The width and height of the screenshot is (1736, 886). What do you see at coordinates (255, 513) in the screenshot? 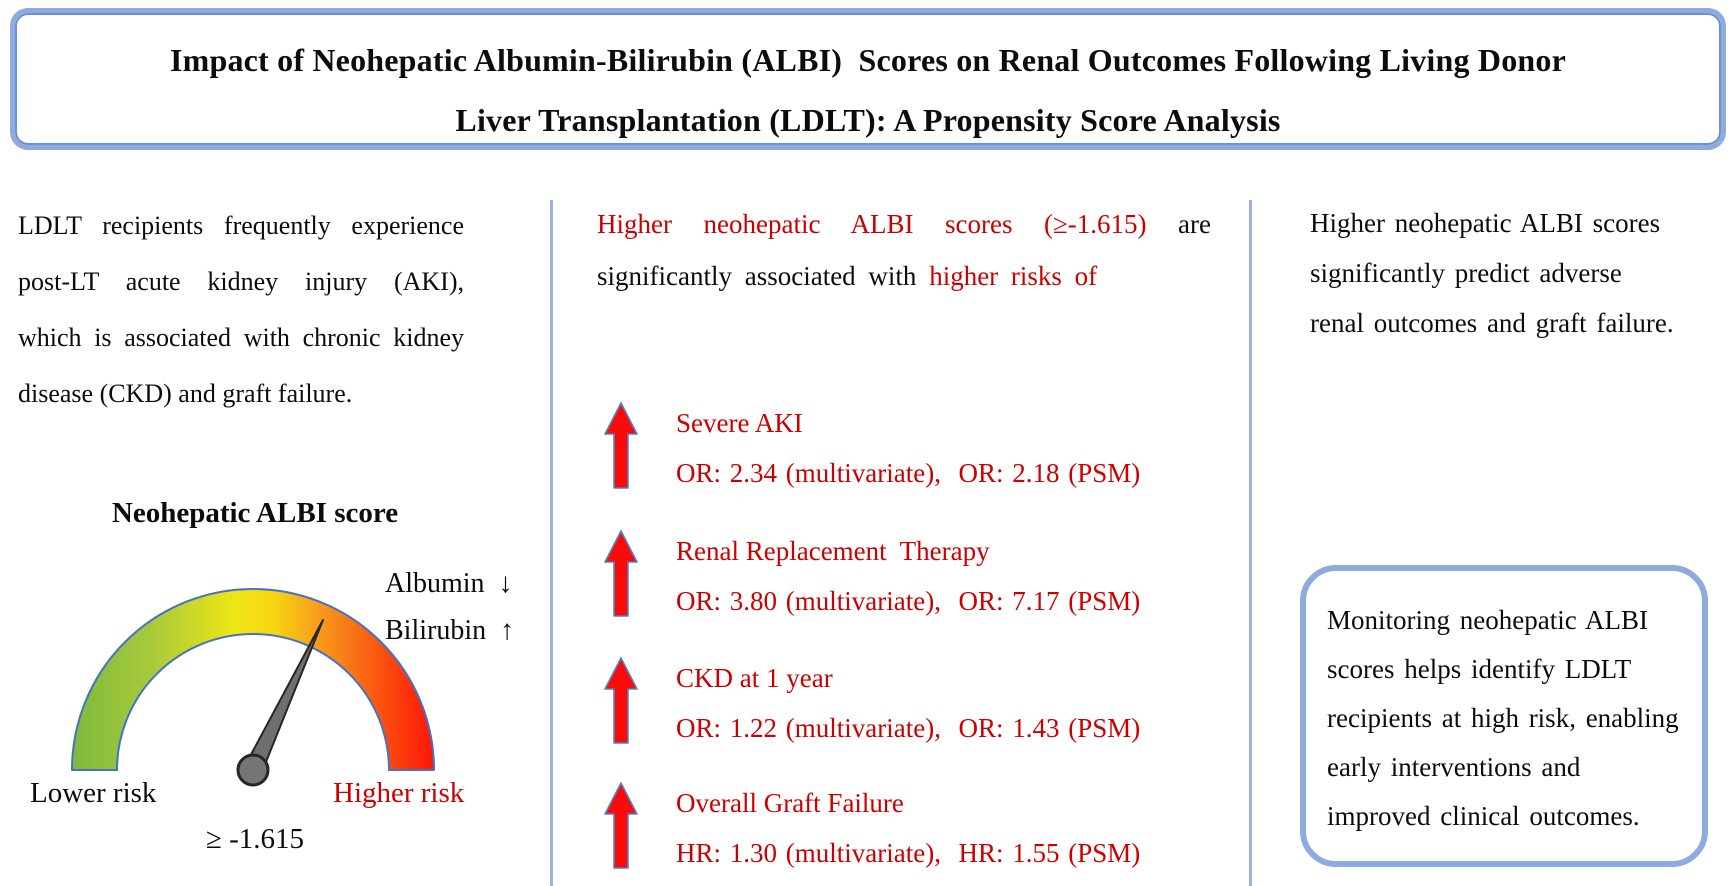
I see `gauge-heading: Neohepatic ALBI score` at bounding box center [255, 513].